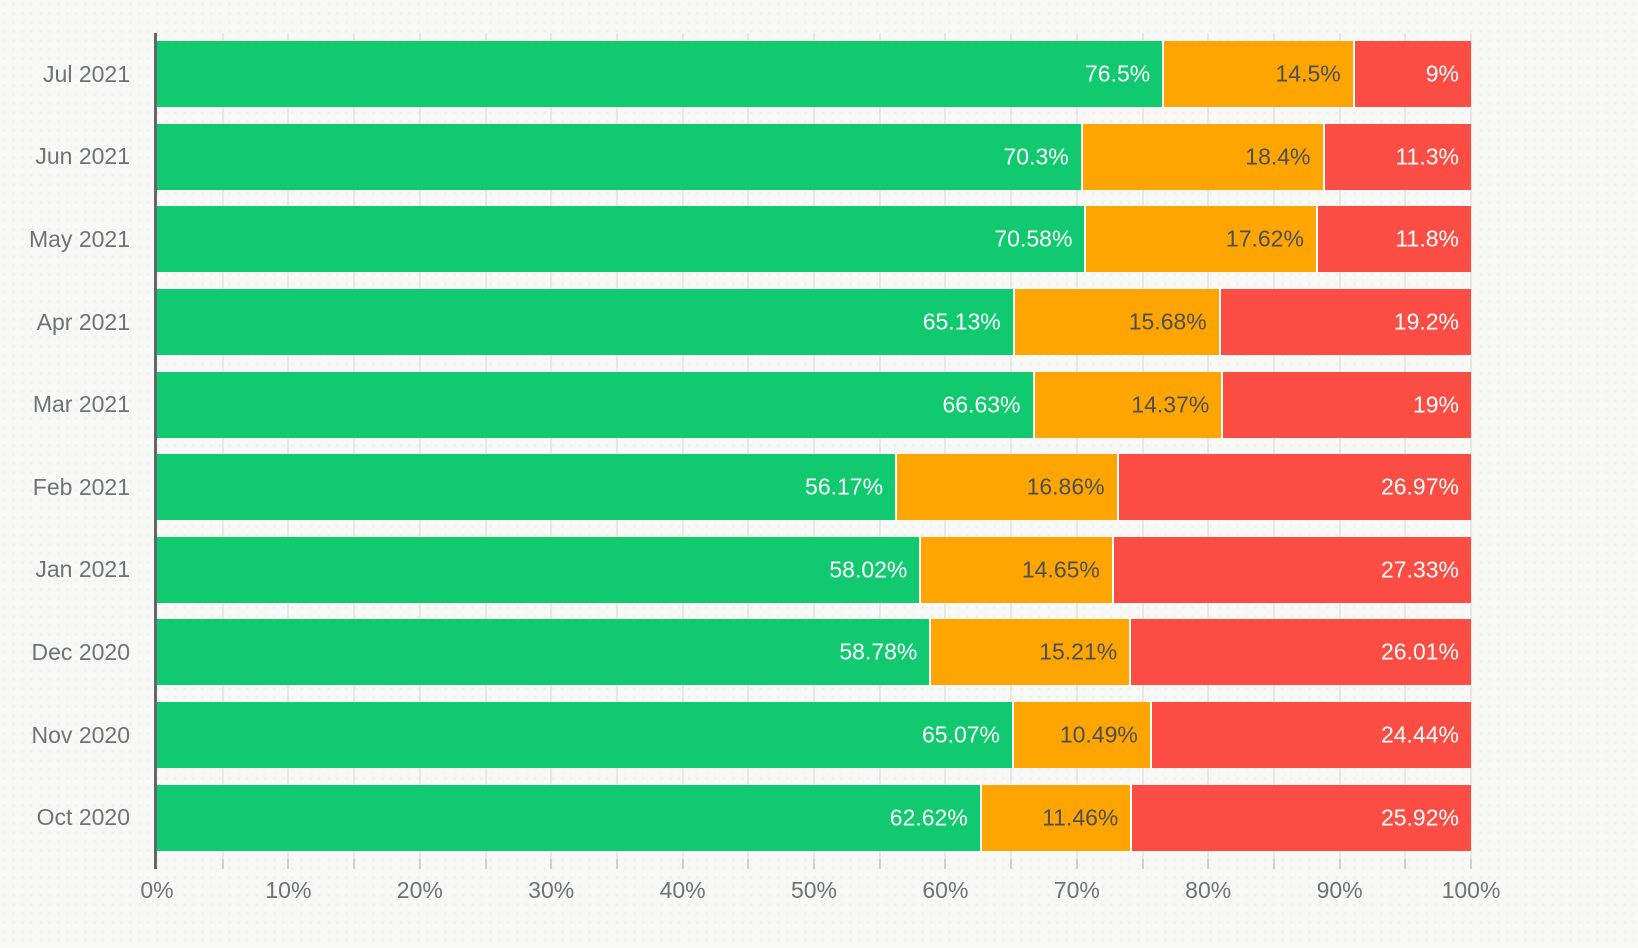 The width and height of the screenshot is (1638, 948). I want to click on bar-segment-green: 62.62%, so click(568, 817).